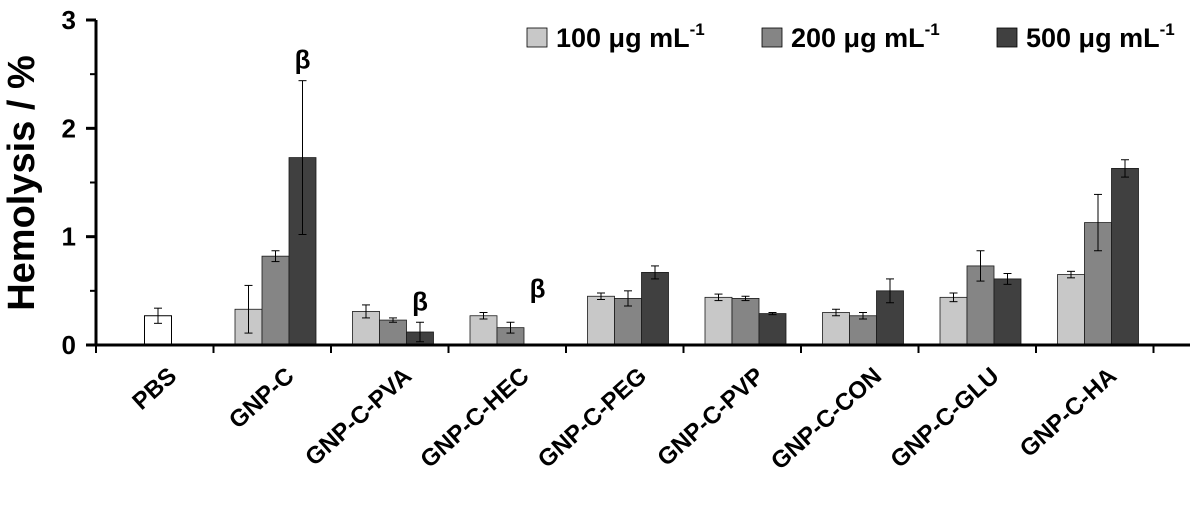  What do you see at coordinates (944, 417) in the screenshot?
I see `x-tick-label-gnp-c-glu: GNP-C-GLU` at bounding box center [944, 417].